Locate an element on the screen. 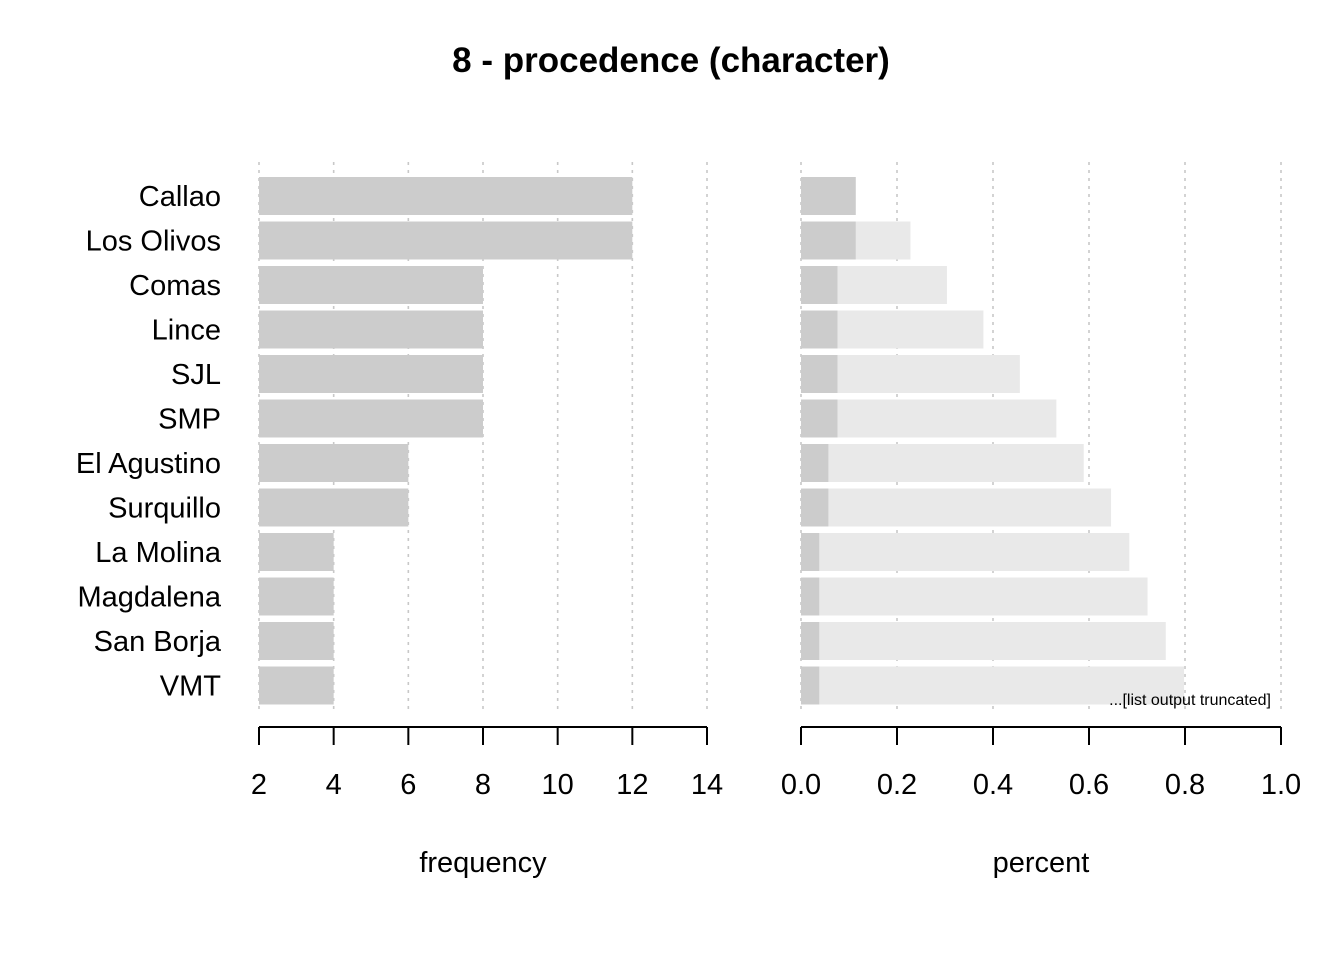 This screenshot has height=965, width=1344. percent-tick-label: 0.4 is located at coordinates (993, 785).